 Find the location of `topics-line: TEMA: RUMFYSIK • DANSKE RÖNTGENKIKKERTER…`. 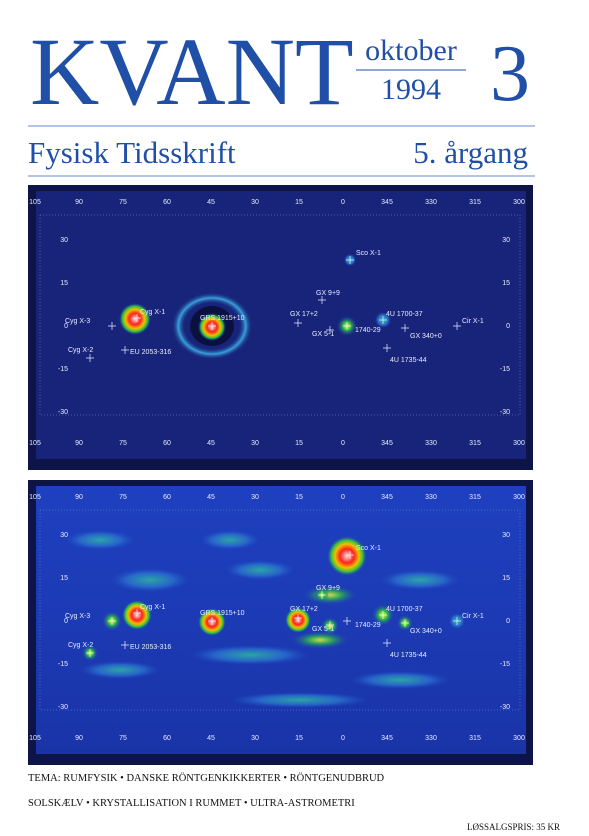

topics-line: TEMA: RUMFYSIK • DANSKE RÖNTGENKIKKERTER… is located at coordinates (206, 778).